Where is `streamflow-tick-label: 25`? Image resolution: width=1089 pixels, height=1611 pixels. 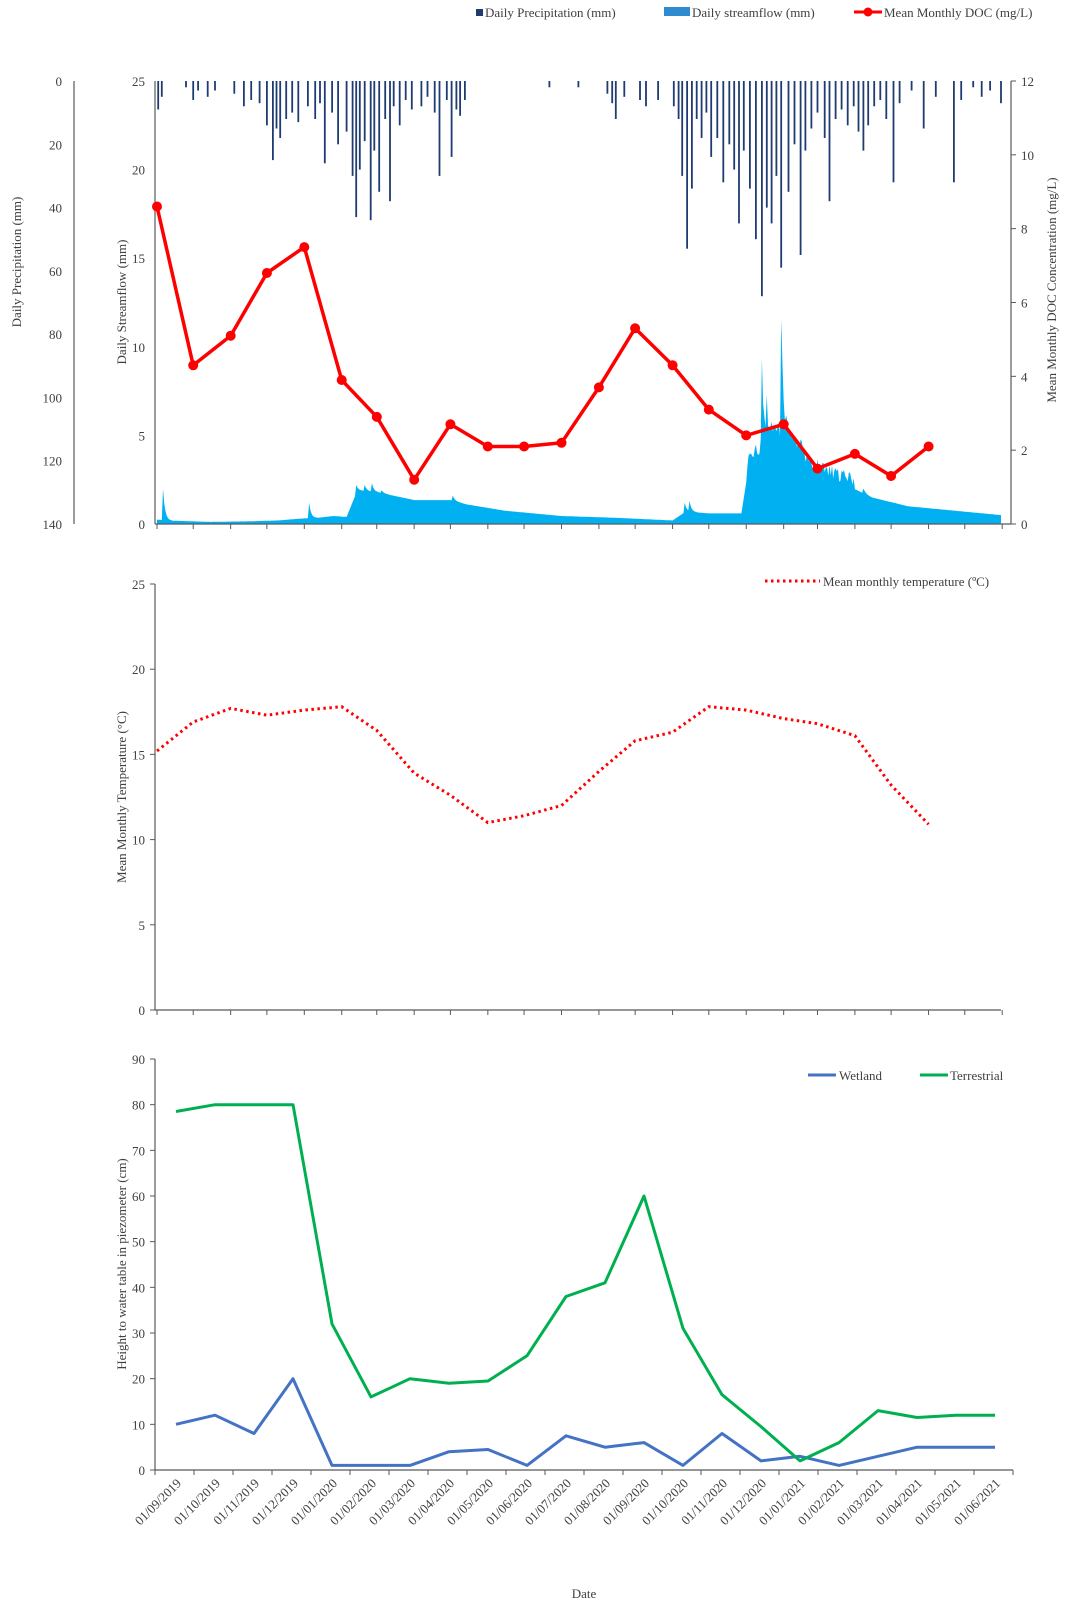
streamflow-tick-label: 25 is located at coordinates (138, 81).